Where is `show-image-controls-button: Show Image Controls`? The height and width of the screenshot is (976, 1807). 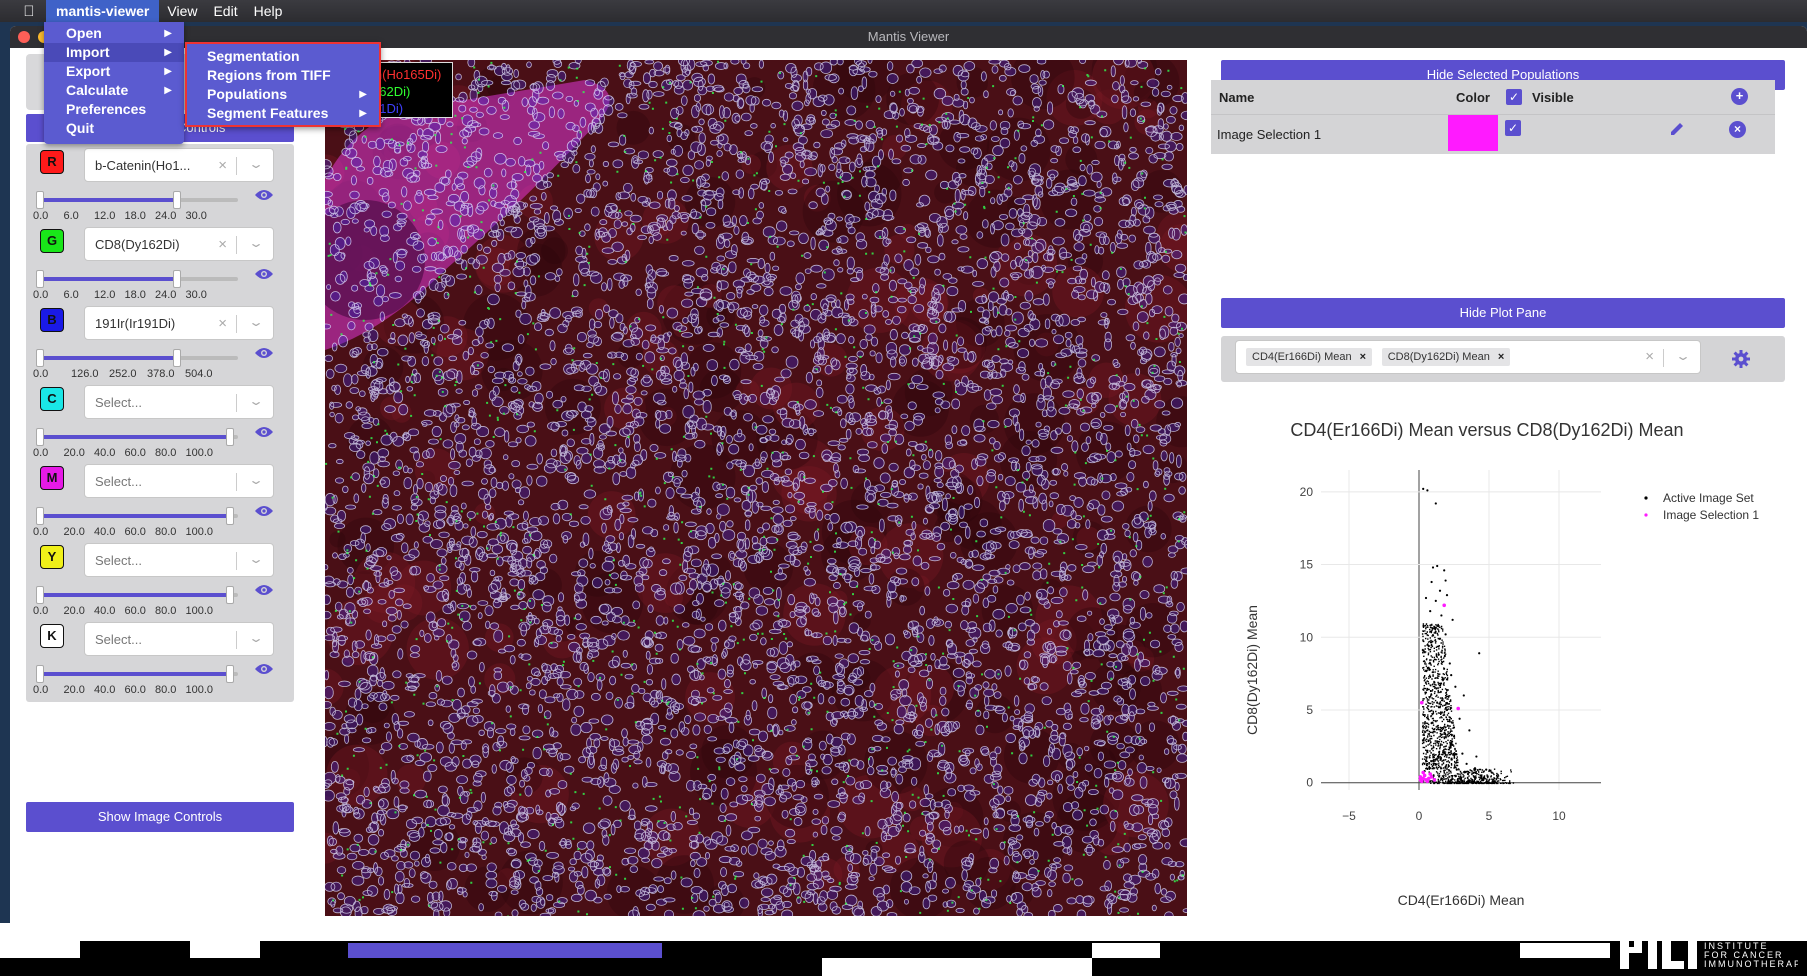
show-image-controls-button: Show Image Controls is located at coordinates (160, 817).